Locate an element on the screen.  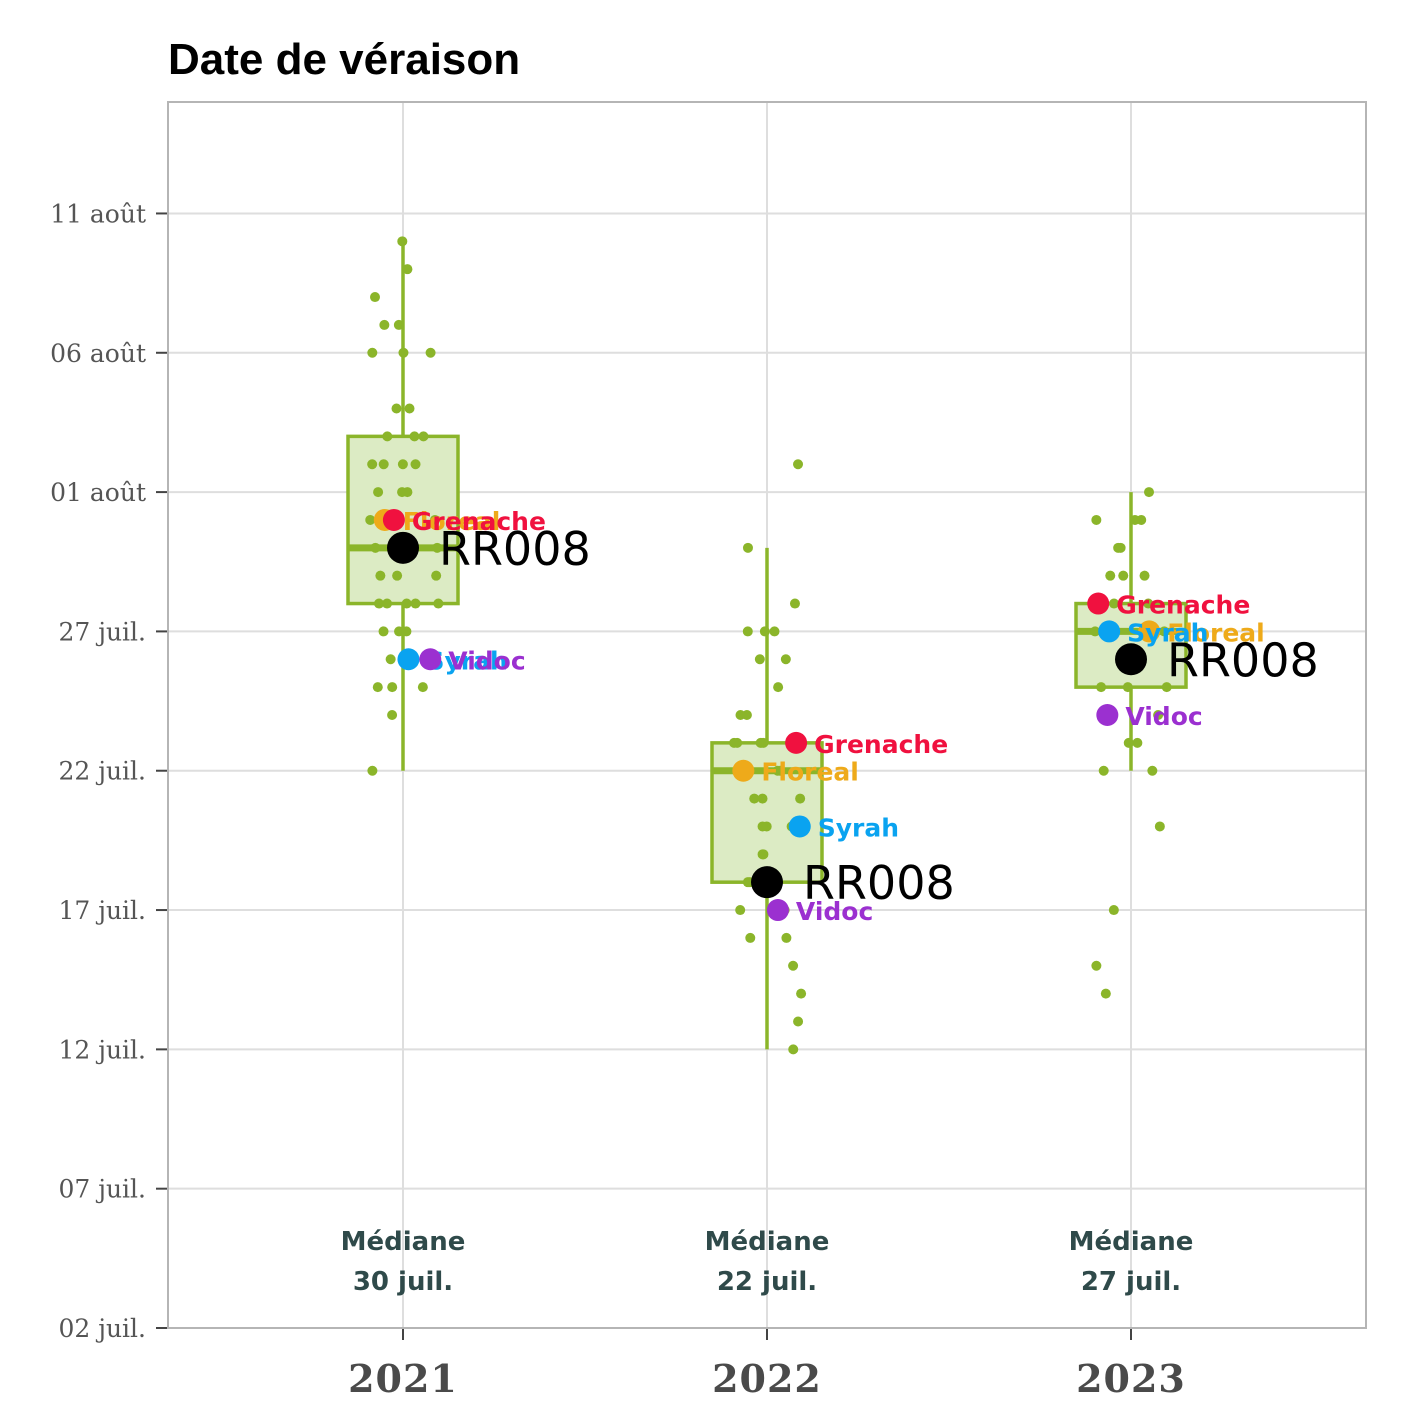
y-tick-label: 01 août is located at coordinates (98, 492).